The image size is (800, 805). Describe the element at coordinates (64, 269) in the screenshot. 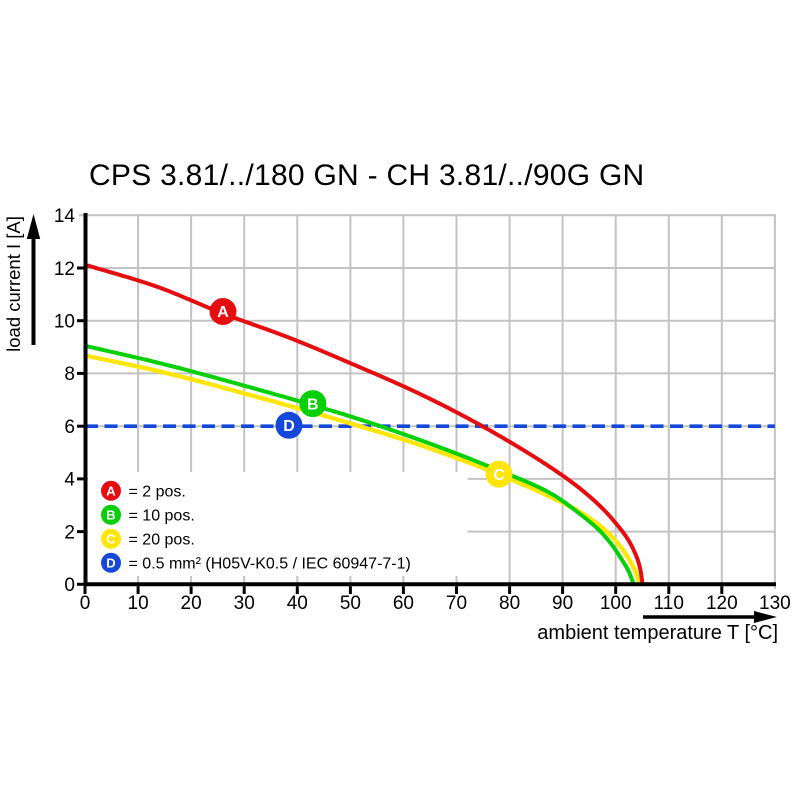

I see `svg-text: 12` at that location.